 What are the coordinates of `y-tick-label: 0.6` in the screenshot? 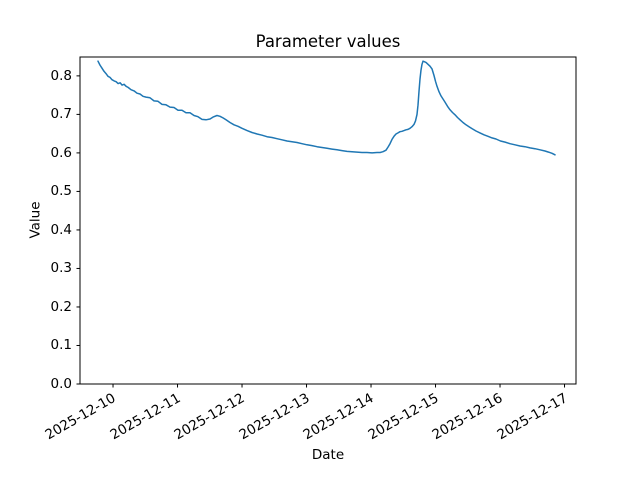 It's located at (61, 152).